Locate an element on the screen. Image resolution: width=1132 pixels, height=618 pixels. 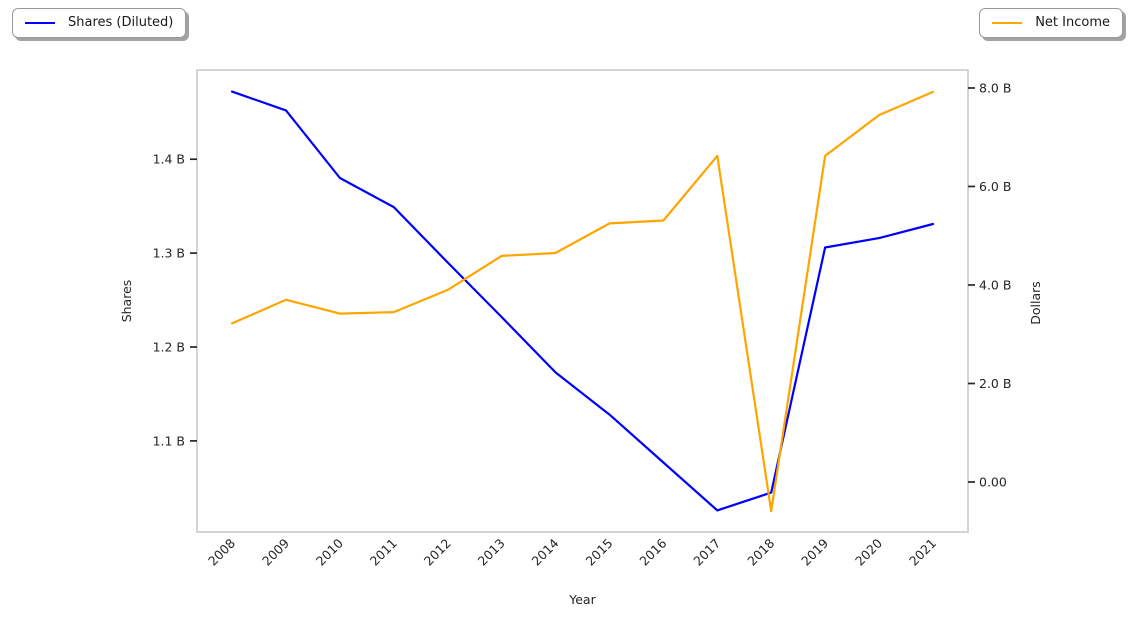
x-tick-label: 2020 is located at coordinates (868, 551).